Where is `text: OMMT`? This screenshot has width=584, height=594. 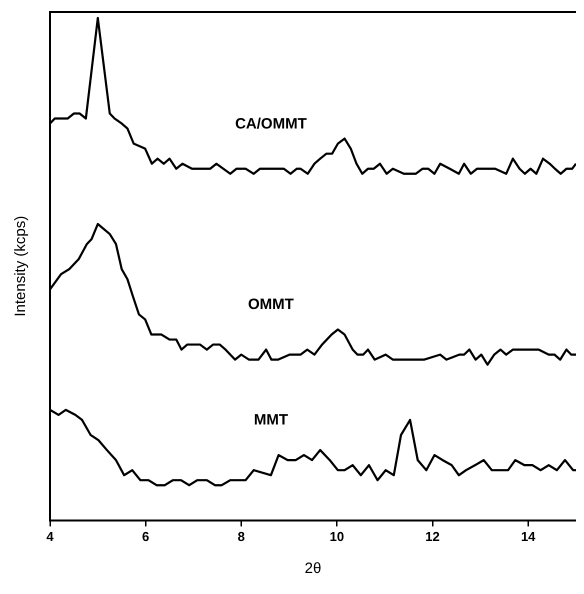 text: OMMT is located at coordinates (271, 305).